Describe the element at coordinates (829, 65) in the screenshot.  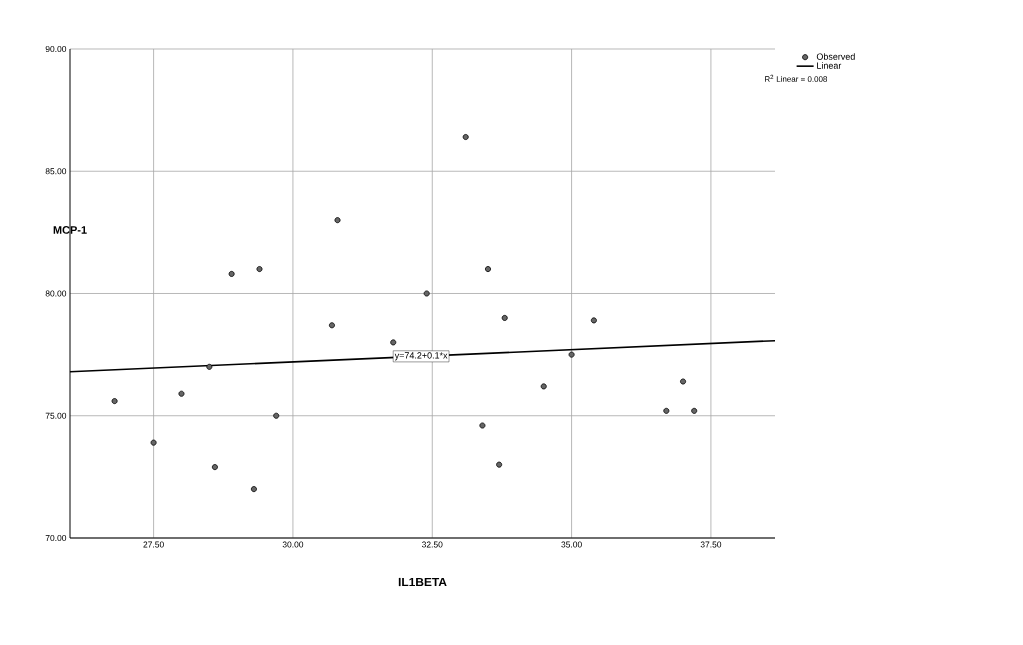
I see `legend-label: Linear` at that location.